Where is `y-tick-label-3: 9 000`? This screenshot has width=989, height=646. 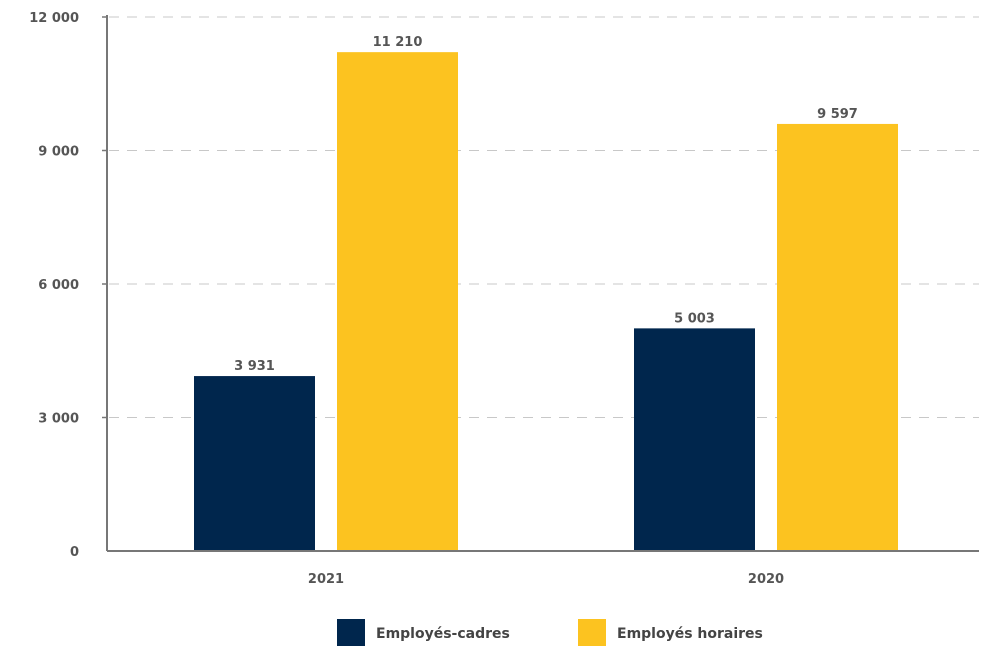 y-tick-label-3: 9 000 is located at coordinates (58, 152).